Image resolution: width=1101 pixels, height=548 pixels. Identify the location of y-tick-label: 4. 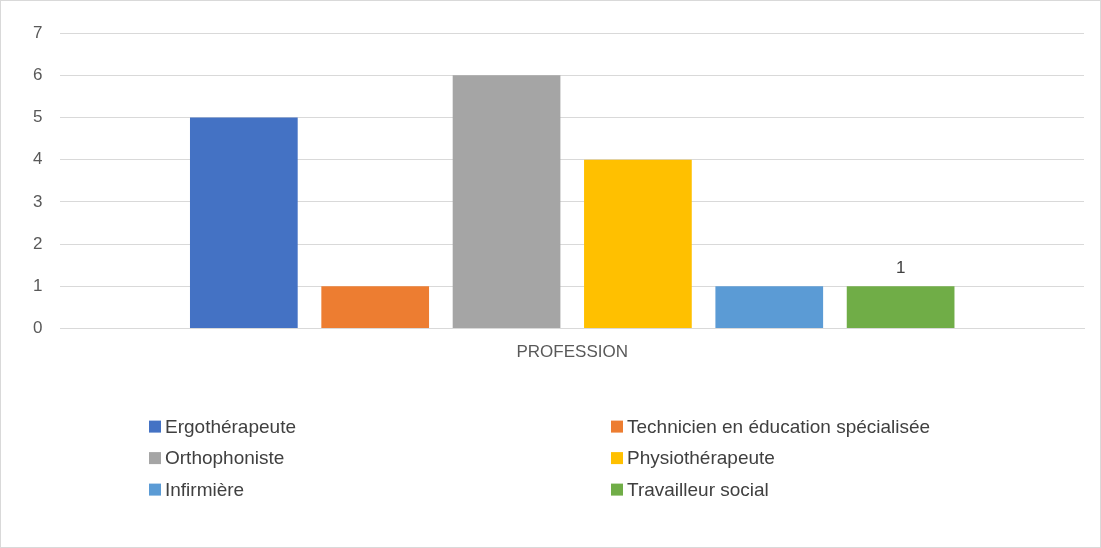
(37, 159).